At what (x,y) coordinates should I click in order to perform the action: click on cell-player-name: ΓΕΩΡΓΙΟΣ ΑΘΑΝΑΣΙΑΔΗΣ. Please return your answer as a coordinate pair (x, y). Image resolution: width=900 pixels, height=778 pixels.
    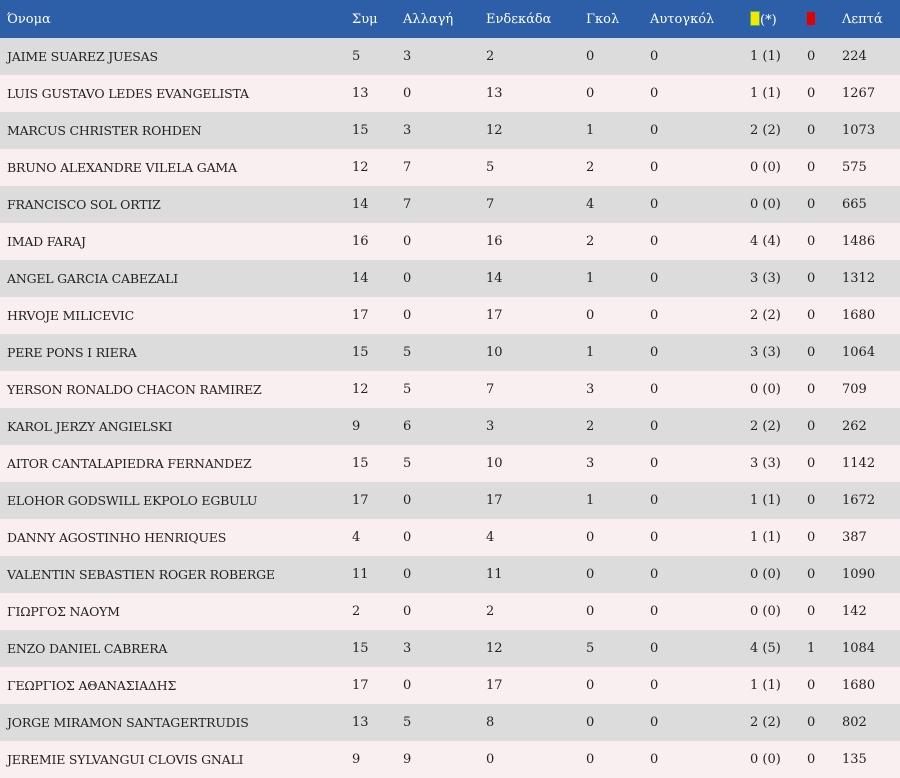
    Looking at the image, I should click on (92, 685).